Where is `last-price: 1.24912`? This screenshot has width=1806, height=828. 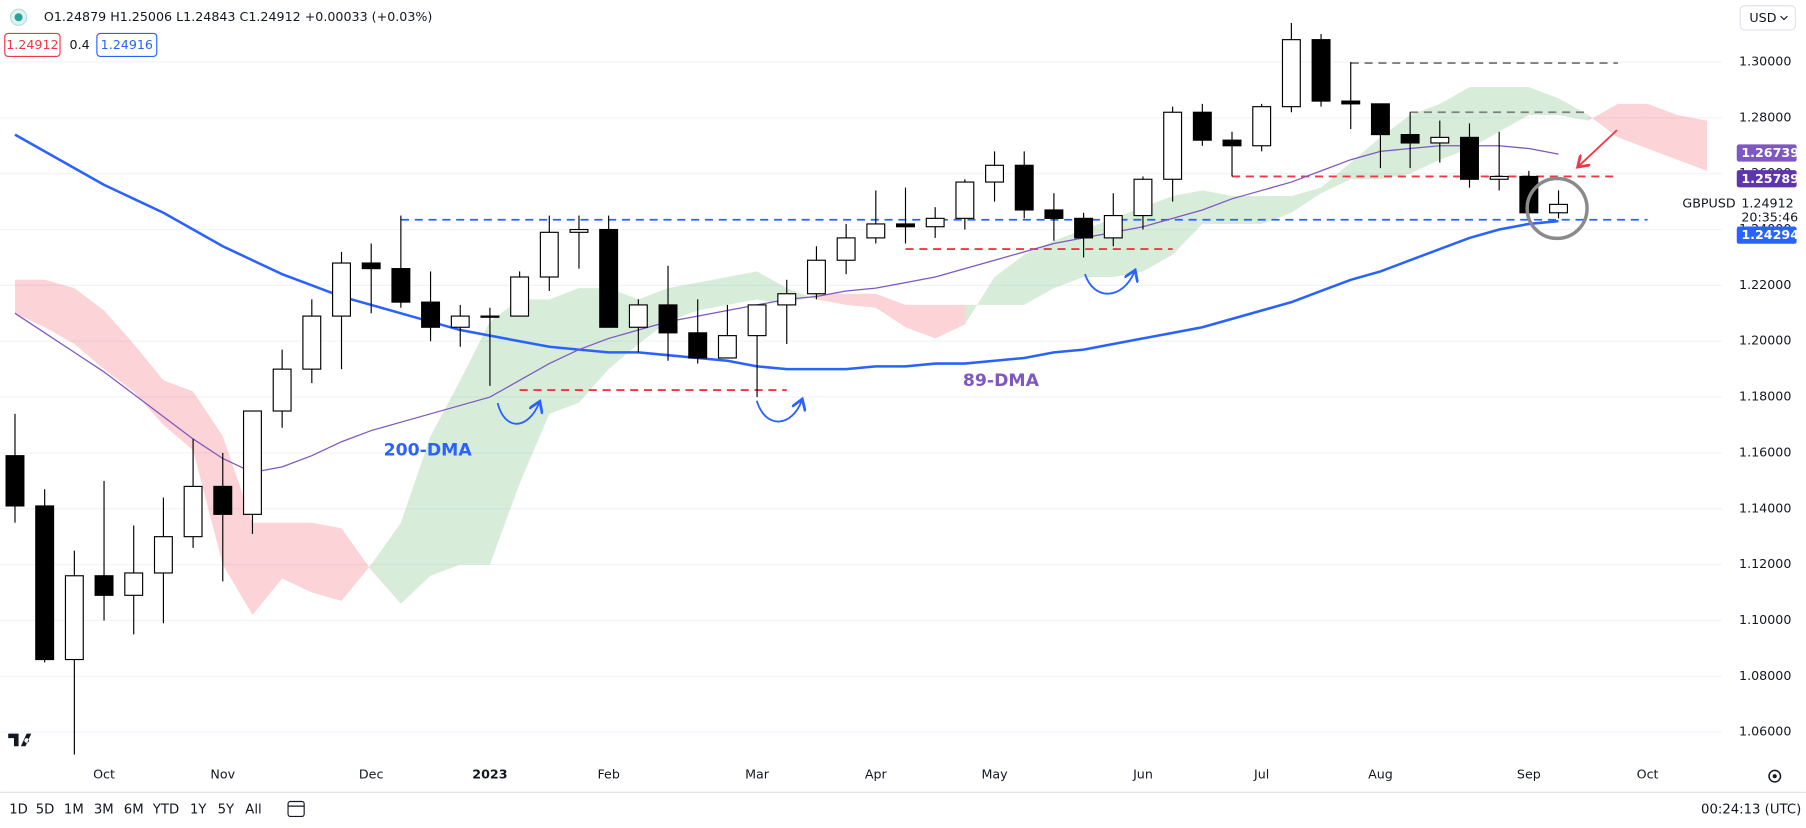
last-price: 1.24912 is located at coordinates (1767, 203).